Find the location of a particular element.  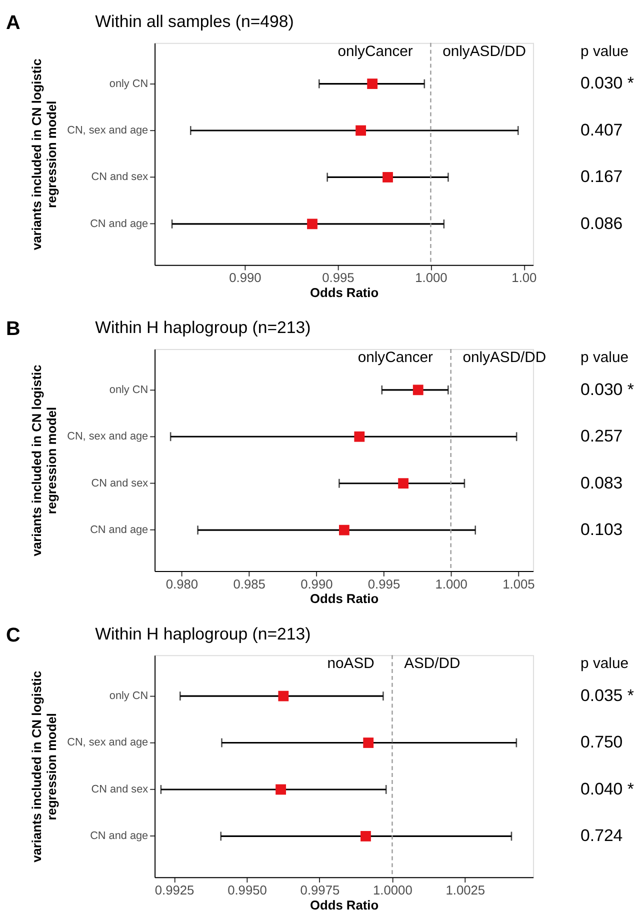

x-tick-label: 1.00 is located at coordinates (524, 278).